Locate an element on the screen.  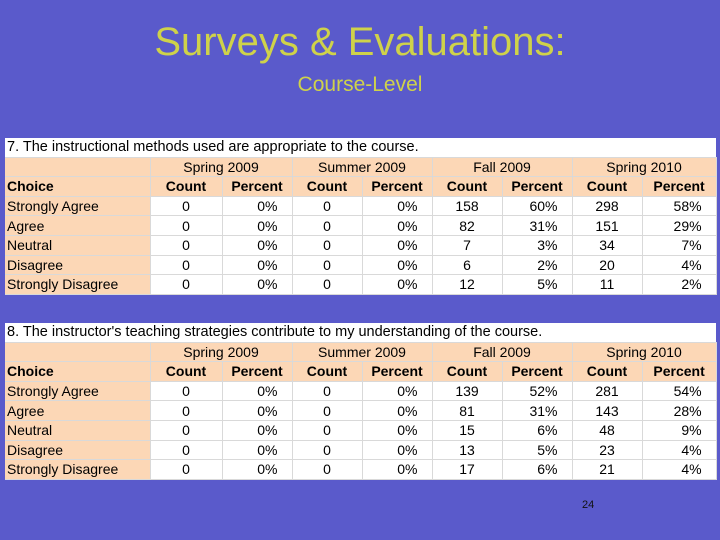
count-cell: 143 is located at coordinates (607, 410).